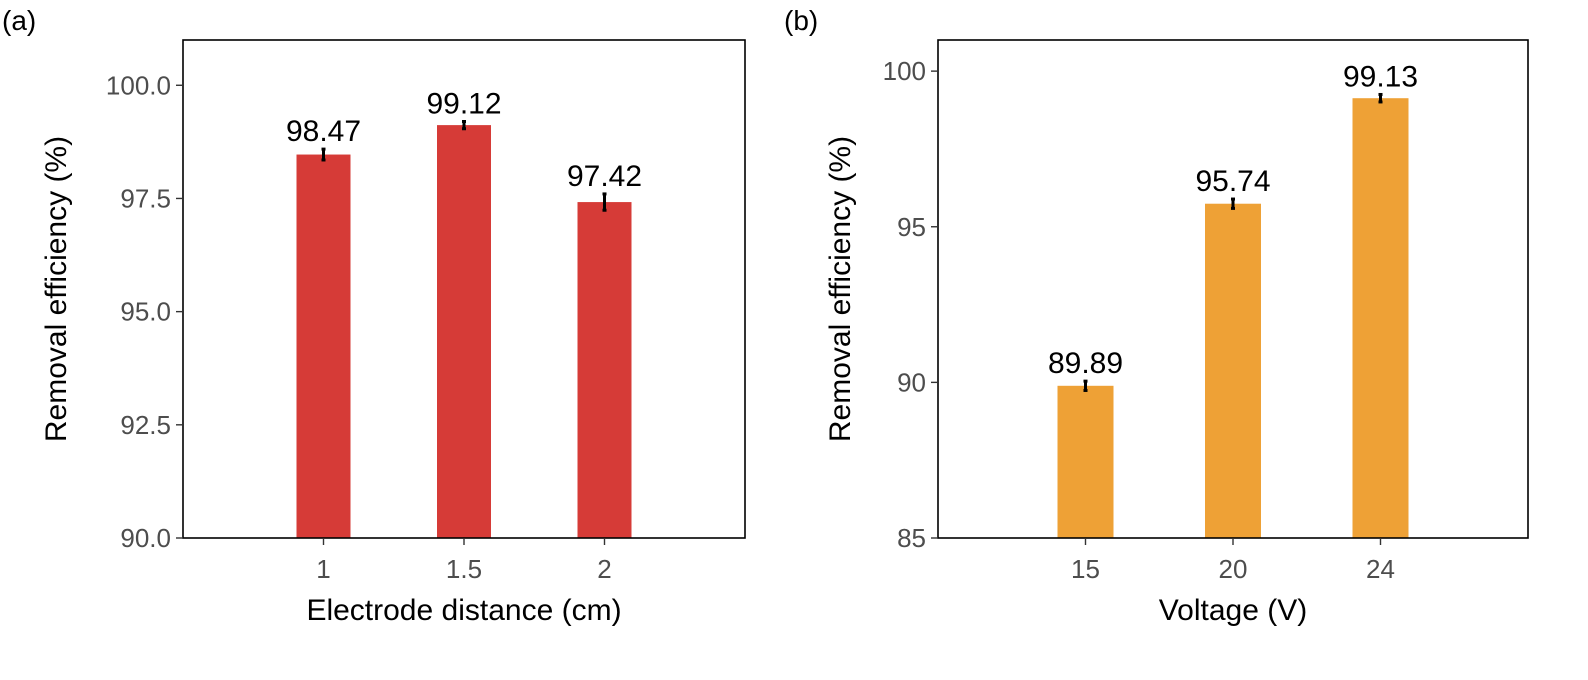  What do you see at coordinates (801, 20) in the screenshot?
I see `panel-label: (b)` at bounding box center [801, 20].